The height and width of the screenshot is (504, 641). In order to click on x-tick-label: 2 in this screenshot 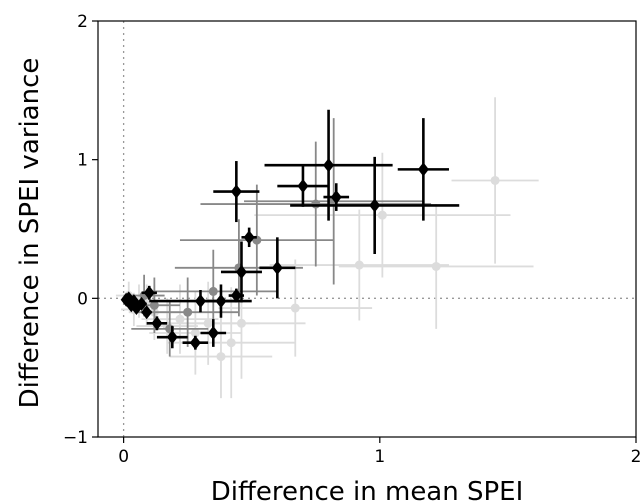, I will do `click(636, 457)`.